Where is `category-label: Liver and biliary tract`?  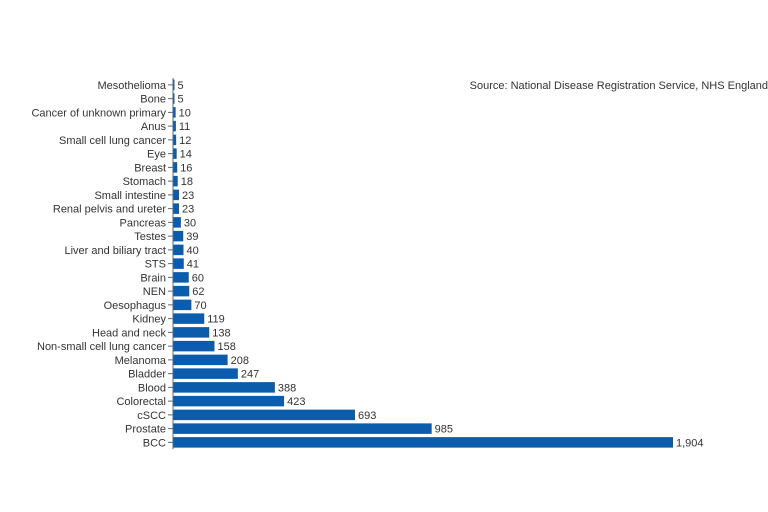 category-label: Liver and biliary tract is located at coordinates (116, 251).